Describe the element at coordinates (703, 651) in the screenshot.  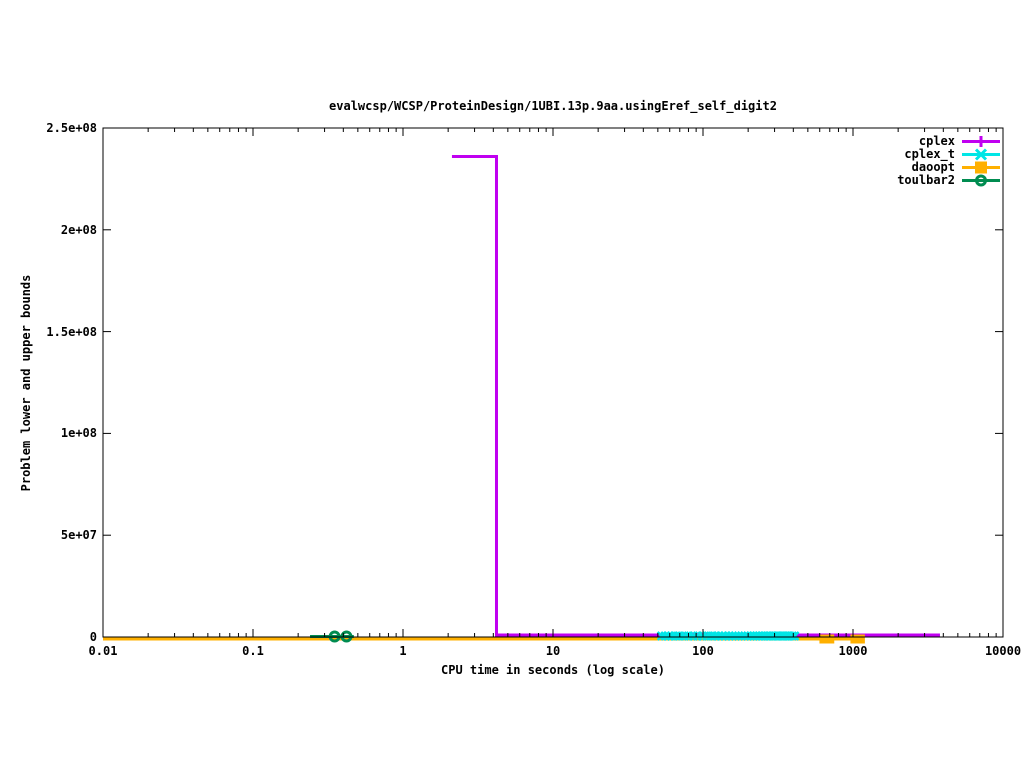
I see `x-tick-label: 100` at that location.